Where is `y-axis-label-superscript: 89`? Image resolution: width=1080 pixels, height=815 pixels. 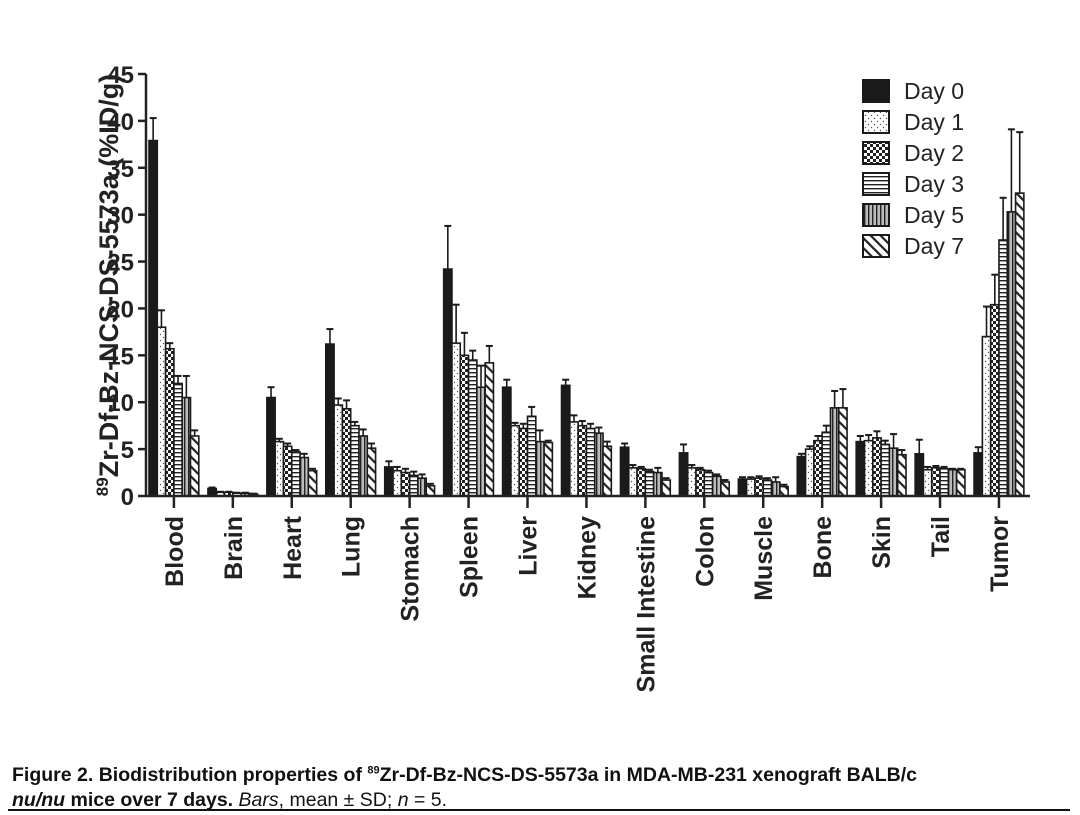 y-axis-label-superscript: 89 is located at coordinates (102, 486).